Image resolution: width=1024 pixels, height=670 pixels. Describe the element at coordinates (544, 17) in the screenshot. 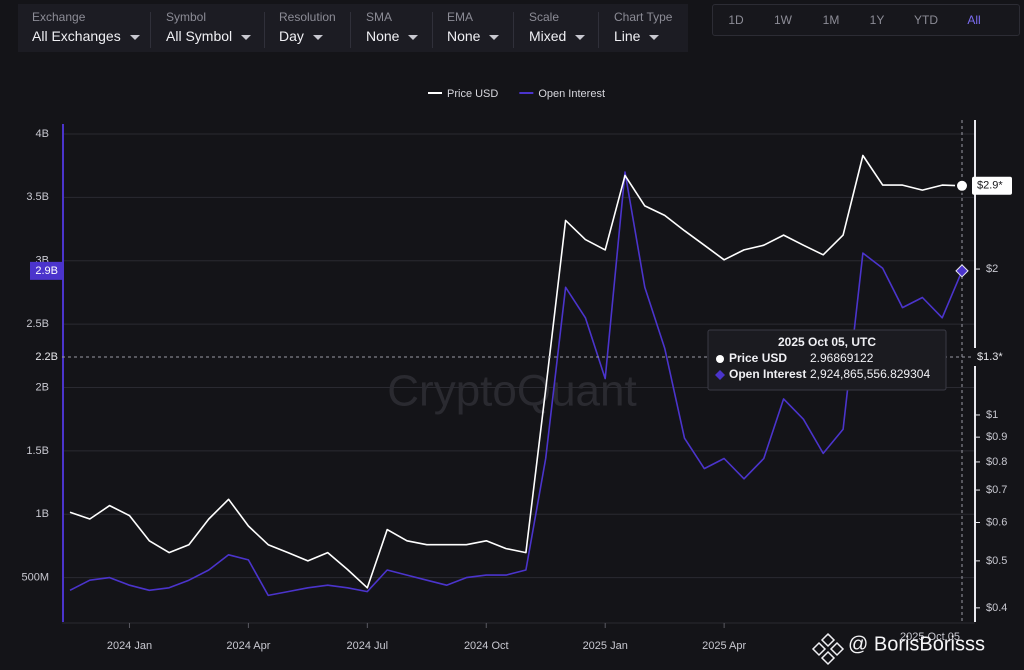

I see `filter-label: Scale` at that location.